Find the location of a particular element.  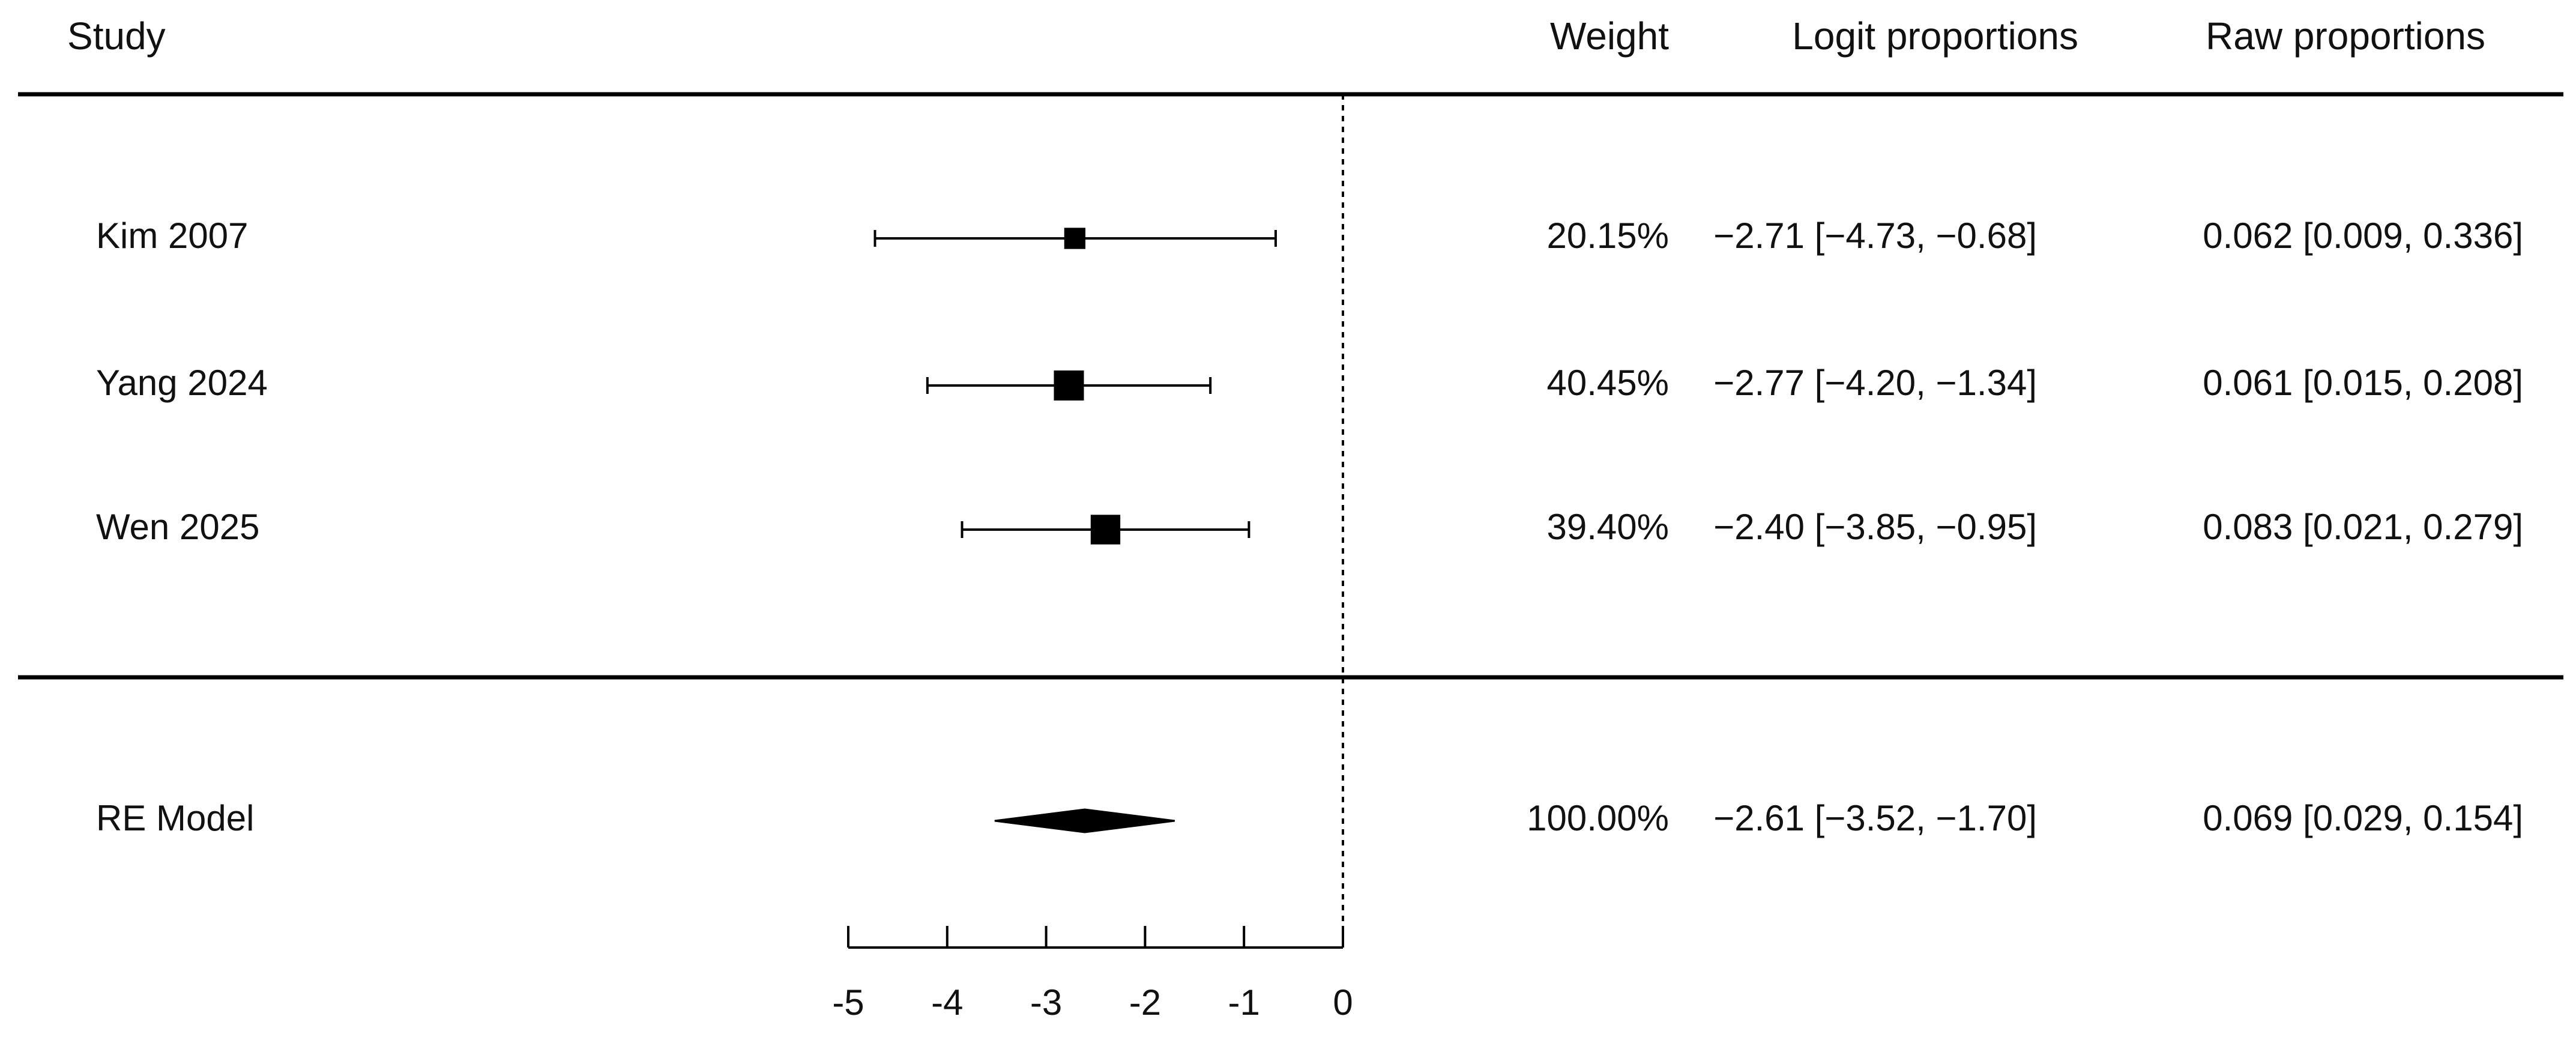

raw-value: 0.062 [0.009, 0.336] is located at coordinates (2363, 236).